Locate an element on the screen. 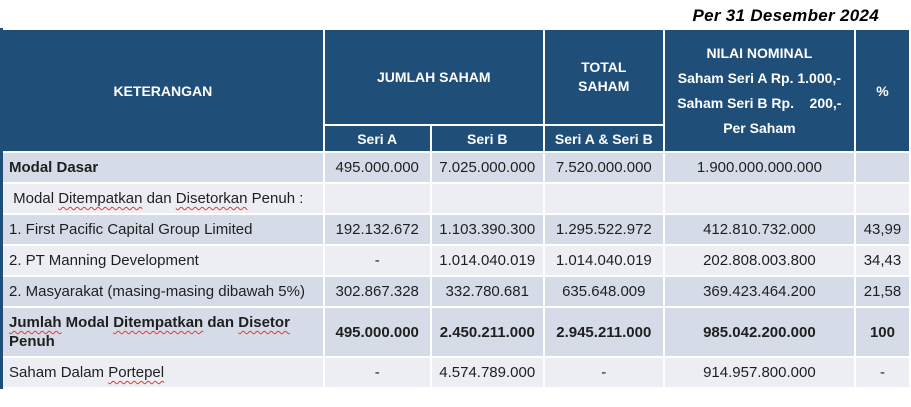  nilai-nominal-line-2: Saham Seri A Rp. 1.000,- is located at coordinates (759, 77).